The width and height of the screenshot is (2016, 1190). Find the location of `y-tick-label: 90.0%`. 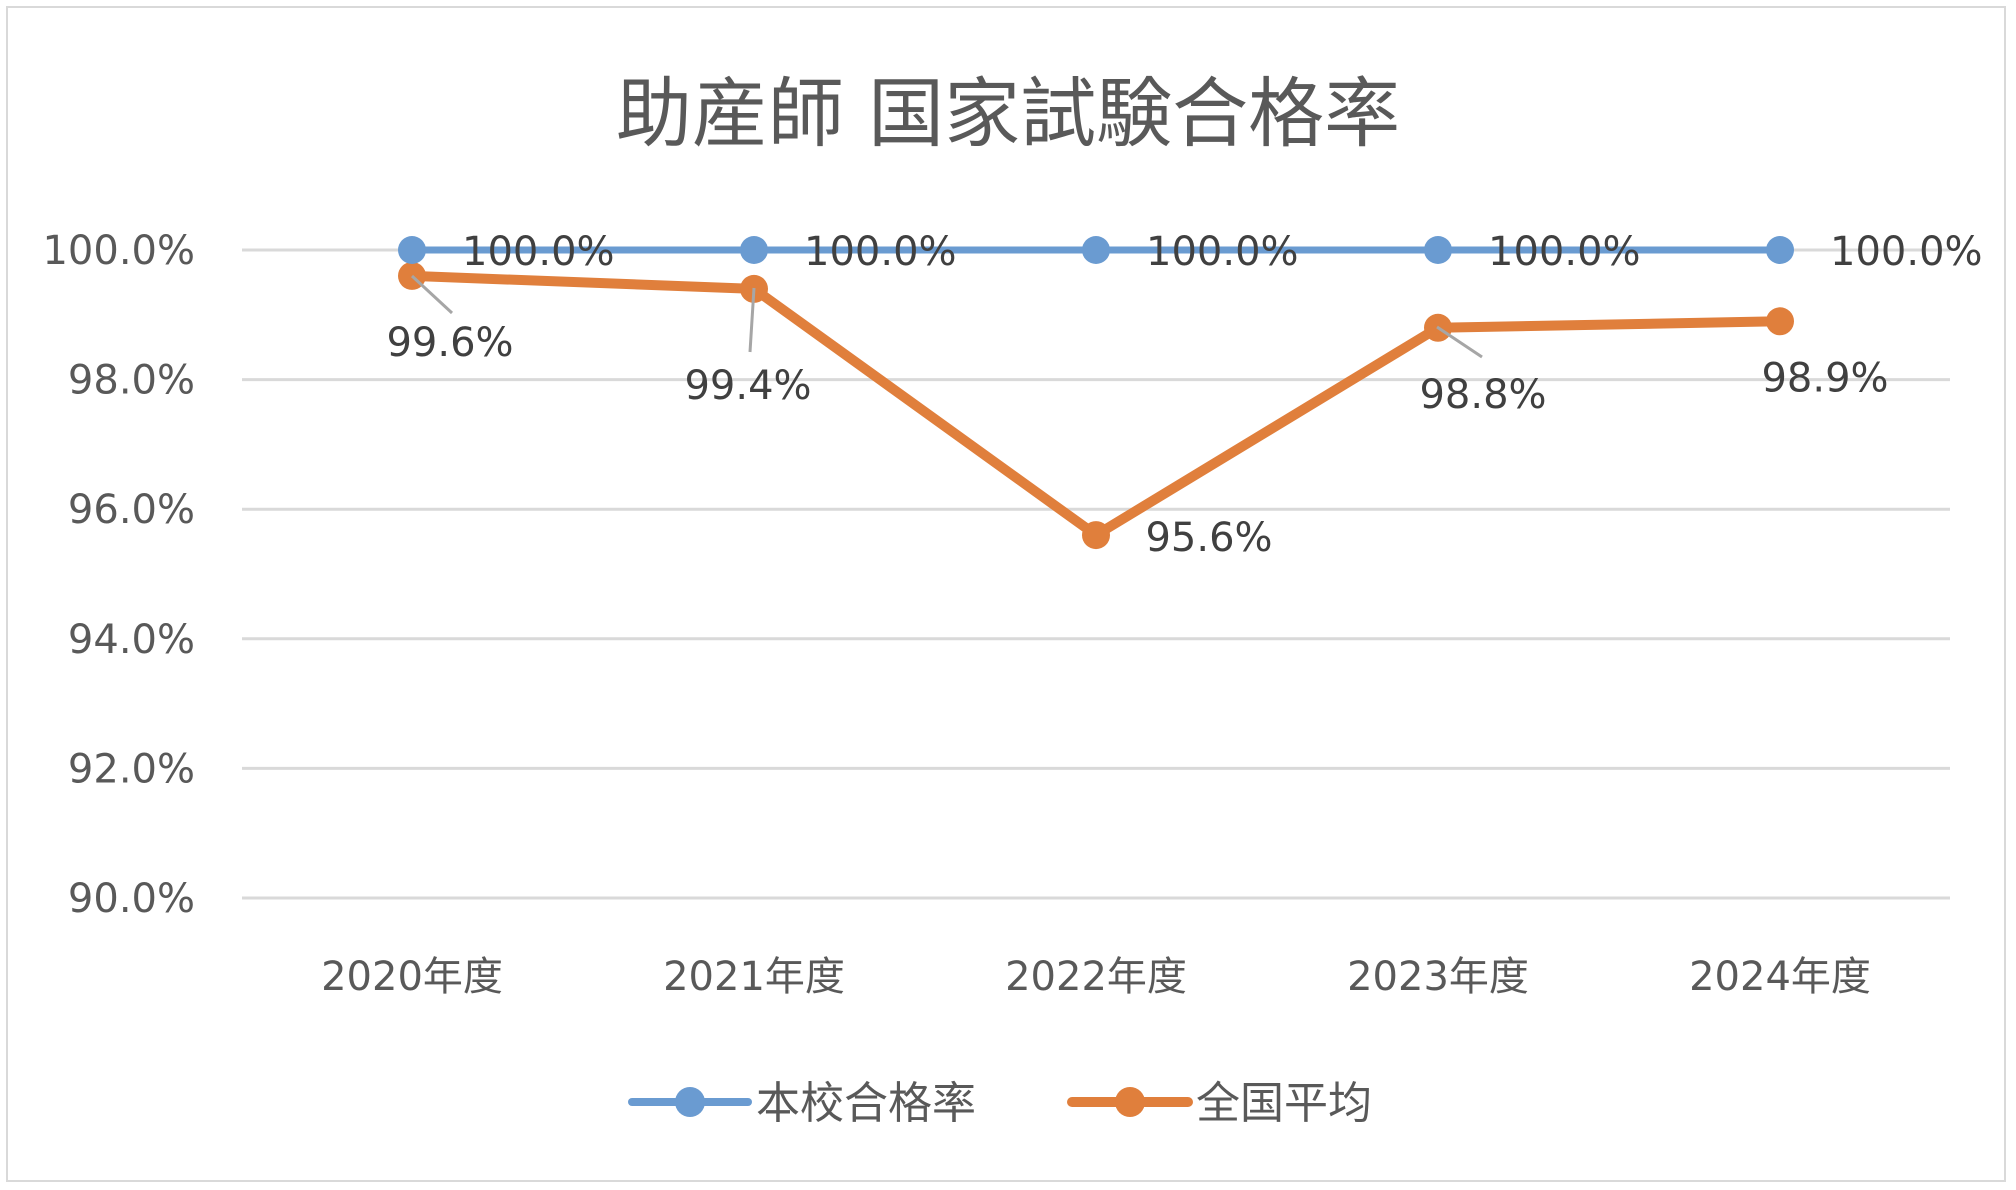

y-tick-label: 90.0% is located at coordinates (131, 899).